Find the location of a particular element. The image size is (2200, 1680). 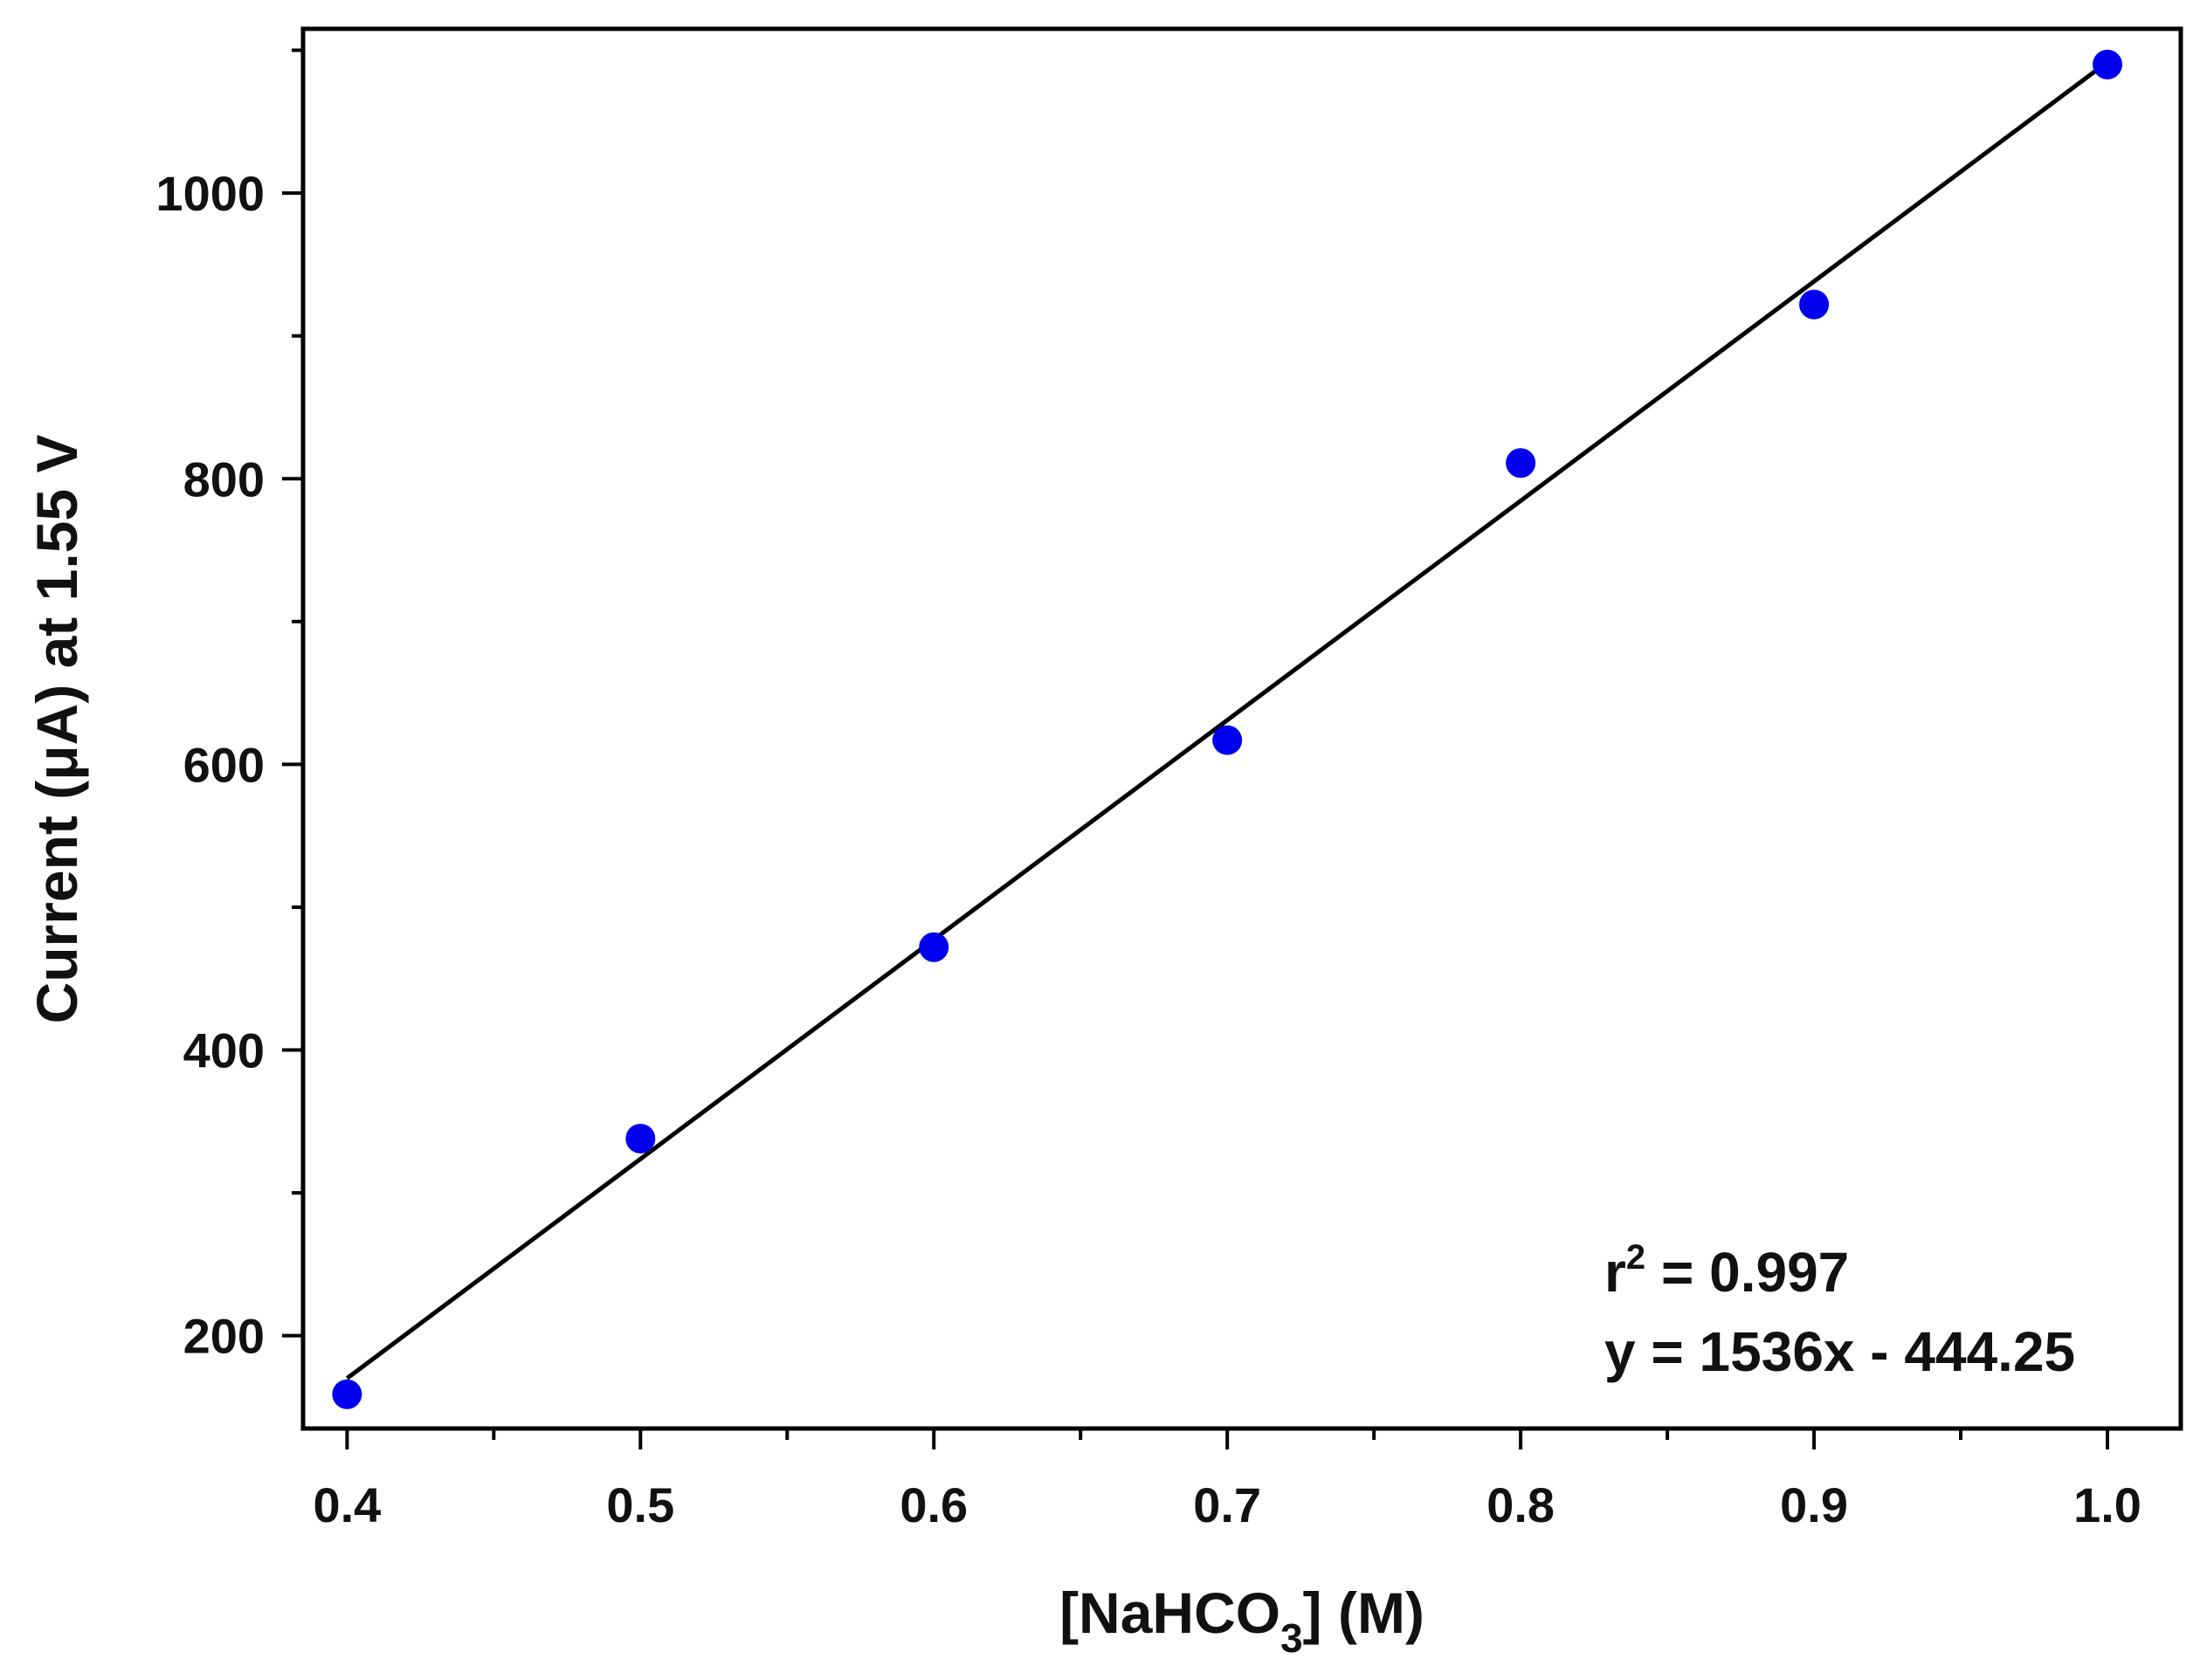

x-tick-label: 0.4 is located at coordinates (347, 1504).